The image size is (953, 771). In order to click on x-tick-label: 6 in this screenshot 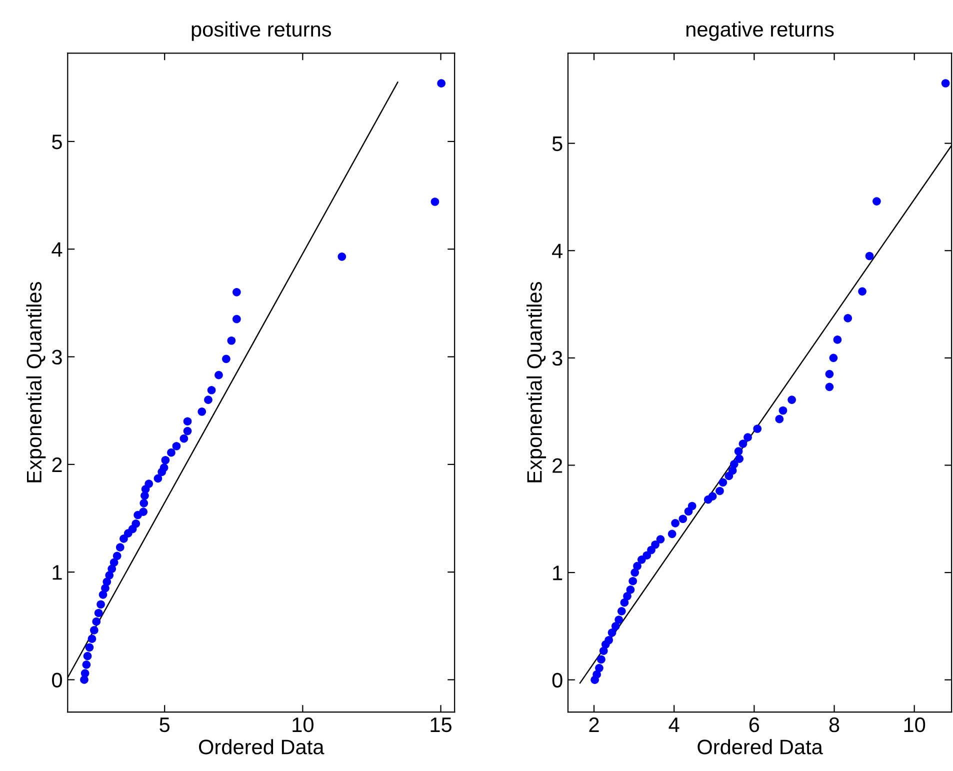, I will do `click(754, 724)`.